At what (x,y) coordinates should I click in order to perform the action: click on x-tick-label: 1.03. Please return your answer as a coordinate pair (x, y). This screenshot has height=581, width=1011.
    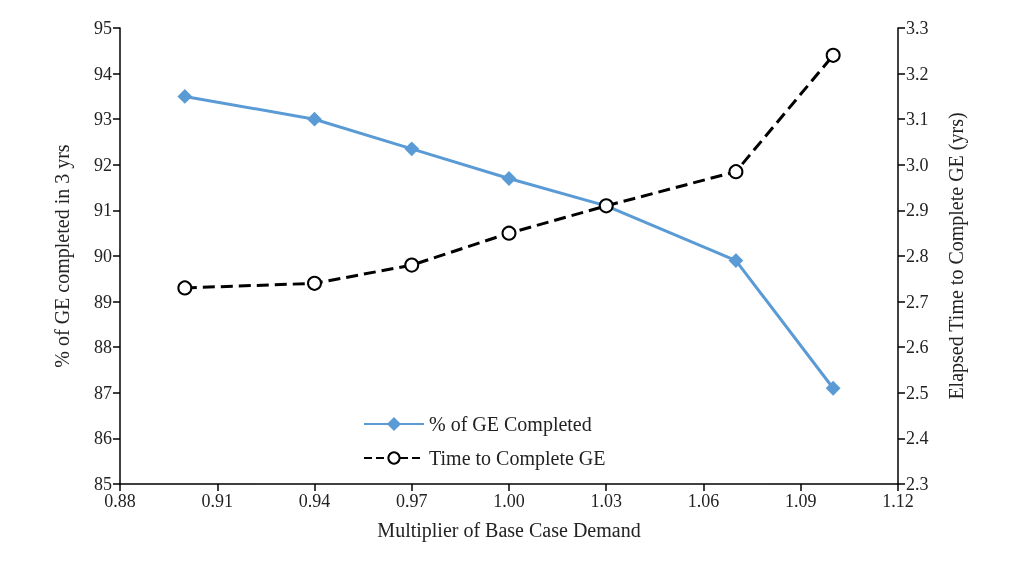
    Looking at the image, I should click on (606, 501).